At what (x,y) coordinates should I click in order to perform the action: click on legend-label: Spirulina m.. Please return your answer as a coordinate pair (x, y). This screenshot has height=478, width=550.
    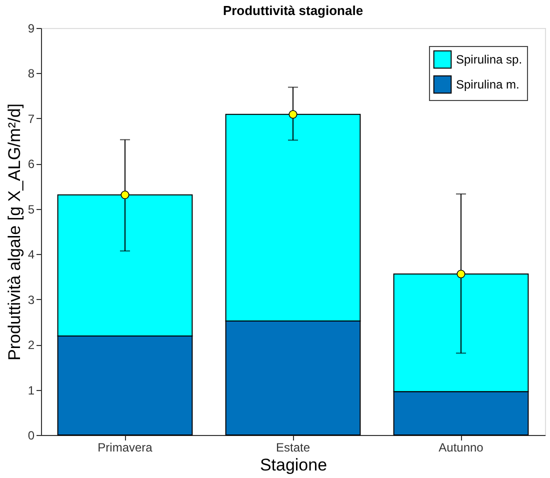
    Looking at the image, I should click on (488, 85).